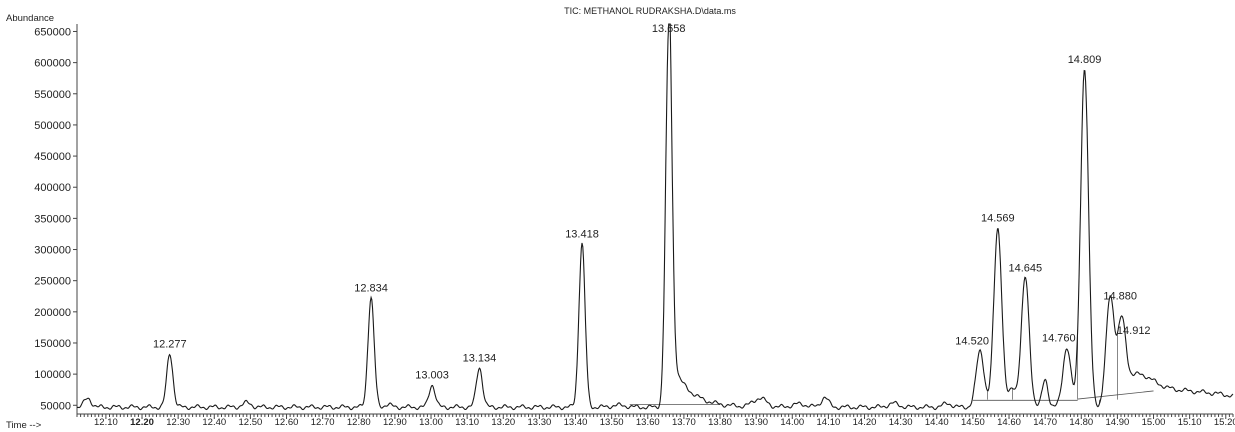  Describe the element at coordinates (1045, 422) in the screenshot. I see `x-tick-label: 14.70` at that location.